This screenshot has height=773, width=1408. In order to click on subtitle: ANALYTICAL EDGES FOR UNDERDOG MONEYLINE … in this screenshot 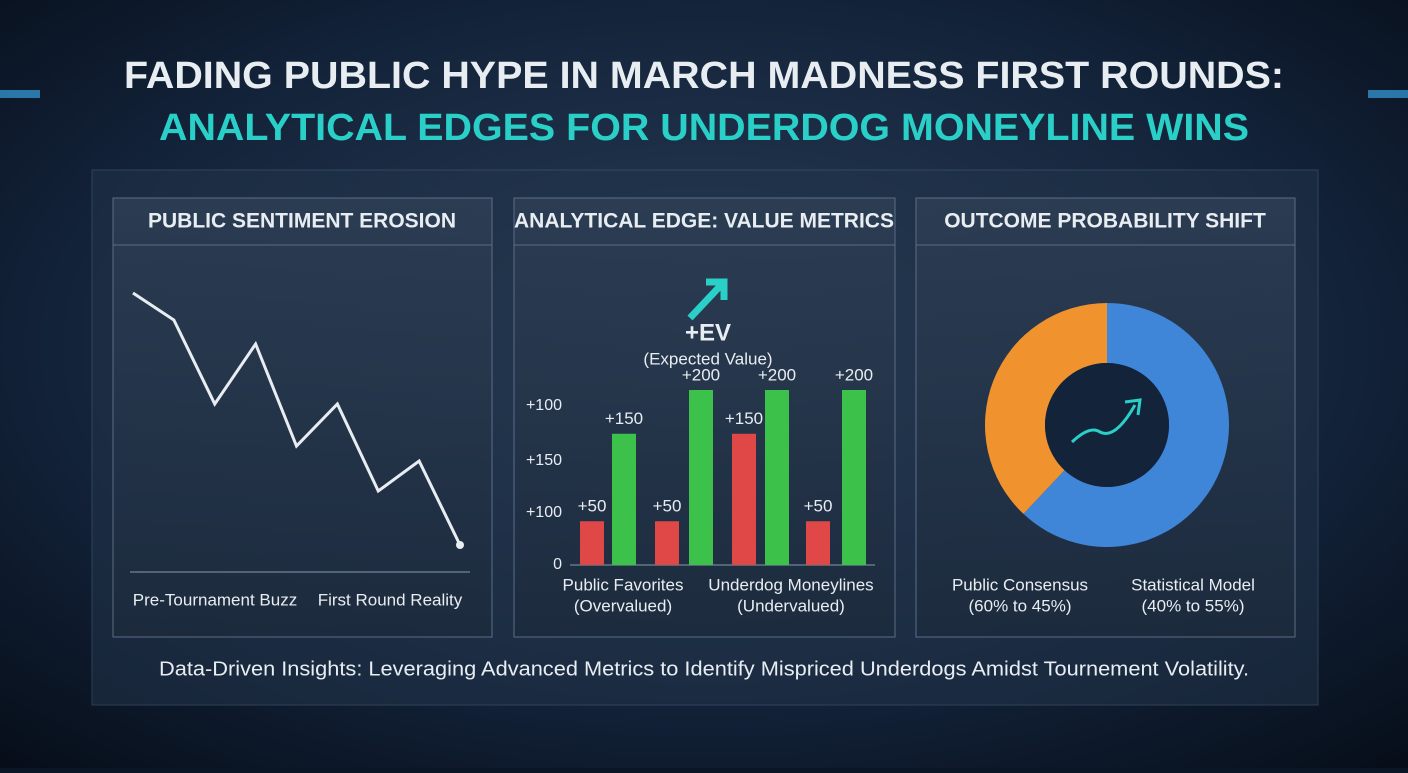, I will do `click(704, 128)`.